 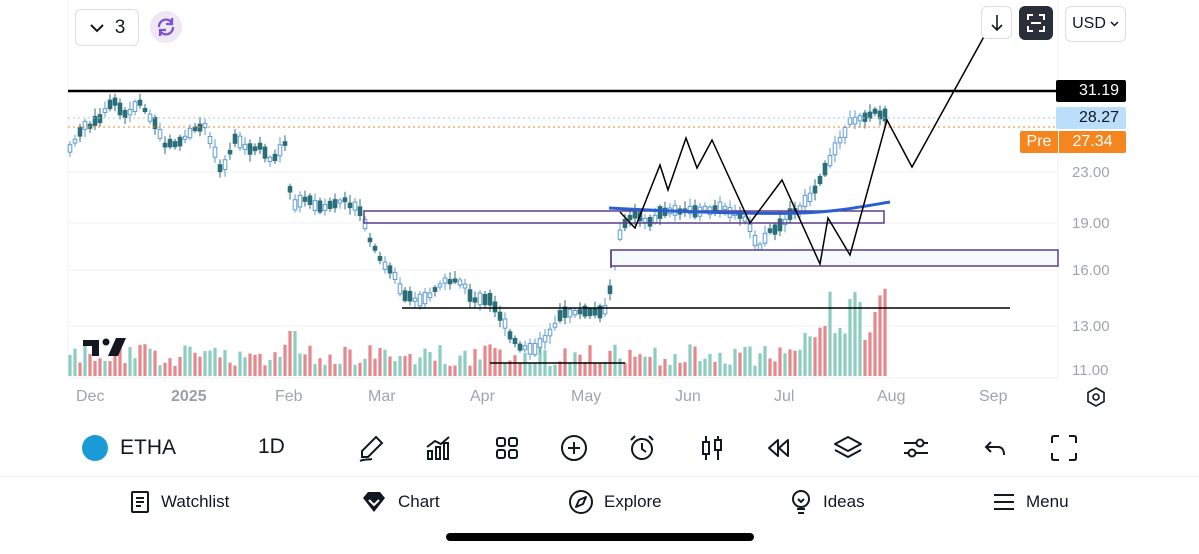 I want to click on templates-icon, so click(x=507, y=448).